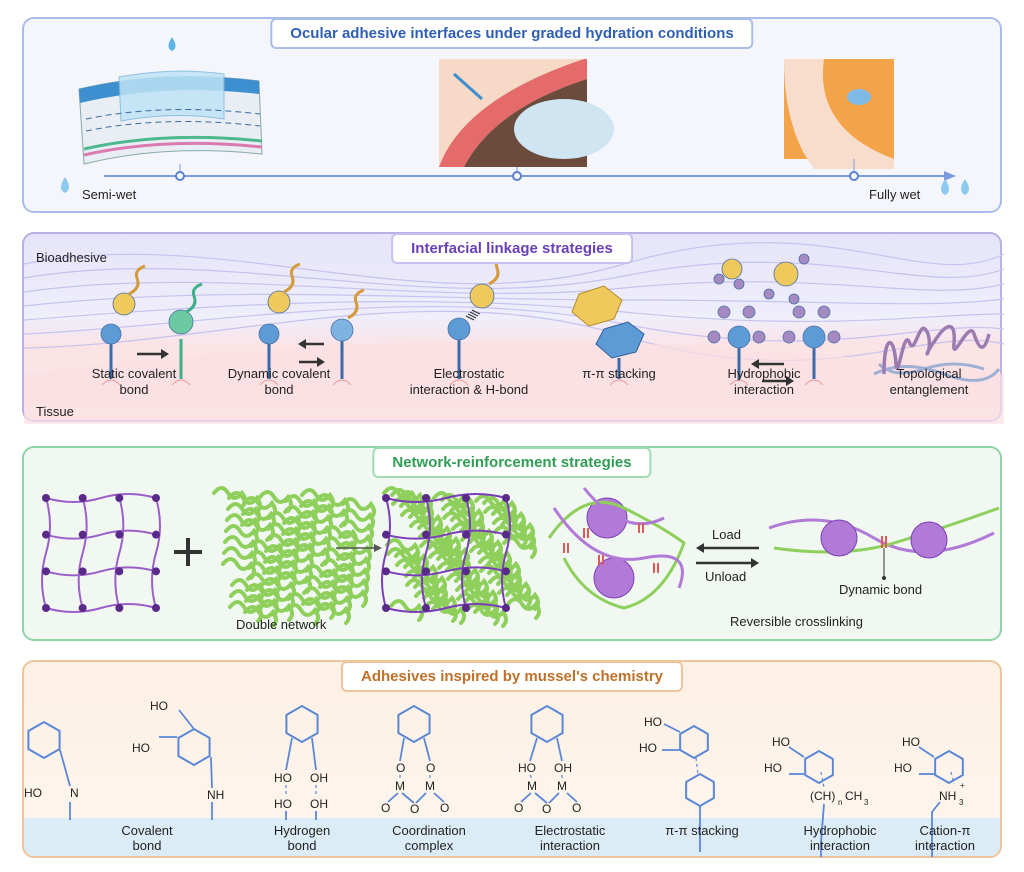 The image size is (1024, 872). Describe the element at coordinates (281, 624) in the screenshot. I see `double-network-label: Double network` at that location.